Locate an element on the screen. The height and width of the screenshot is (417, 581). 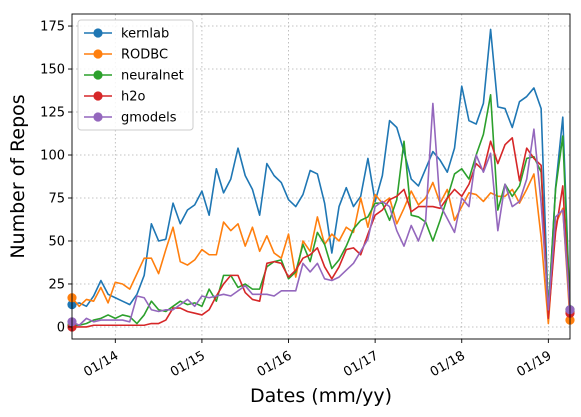
legend-item-RODBC: RODBC is located at coordinates (126, 55).